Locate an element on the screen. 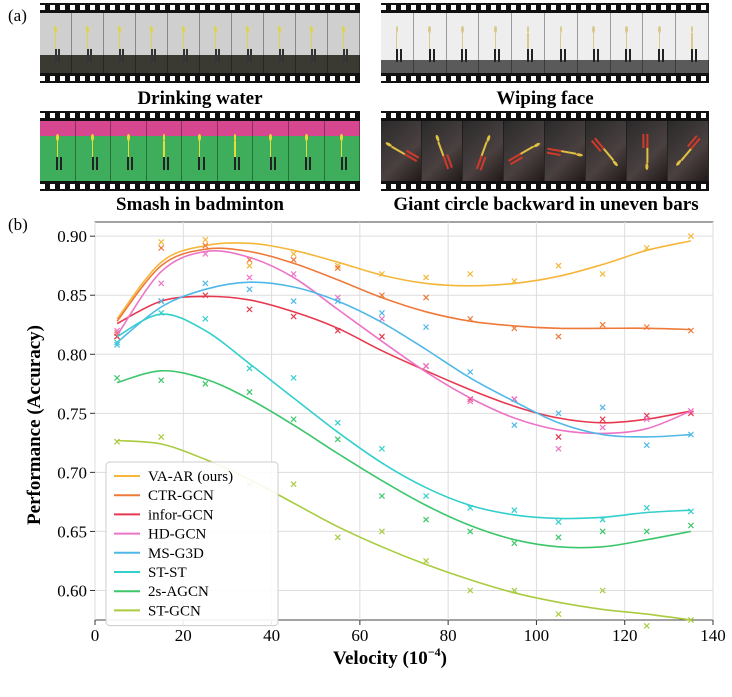 This screenshot has height=697, width=732. legend-label: VA-AR (ours) is located at coordinates (190, 477).